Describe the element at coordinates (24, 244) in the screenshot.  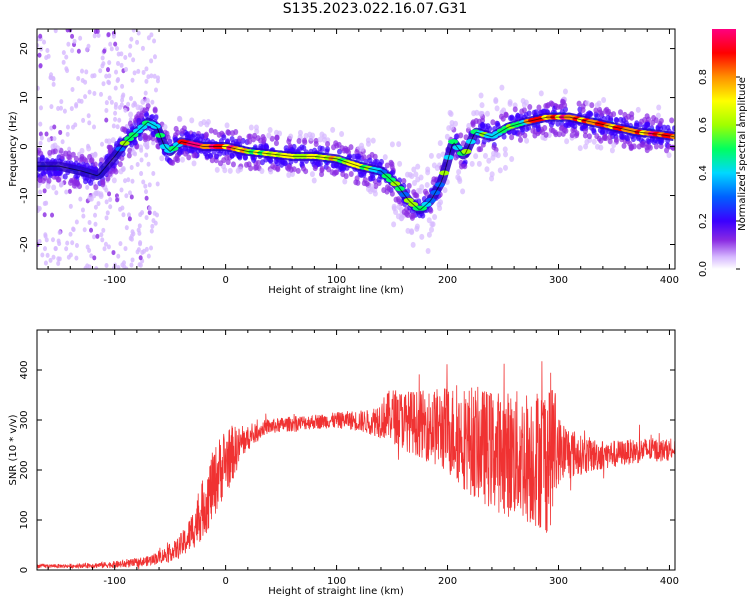
I see `y-tick-label: -20` at that location.